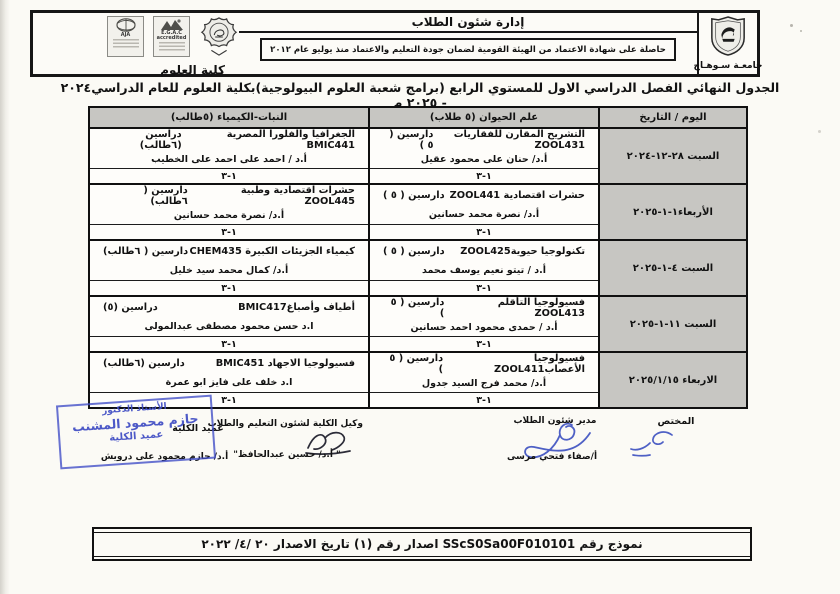  What do you see at coordinates (192, 70) in the screenshot?
I see `faculty-name: كلية العلوم` at bounding box center [192, 70].